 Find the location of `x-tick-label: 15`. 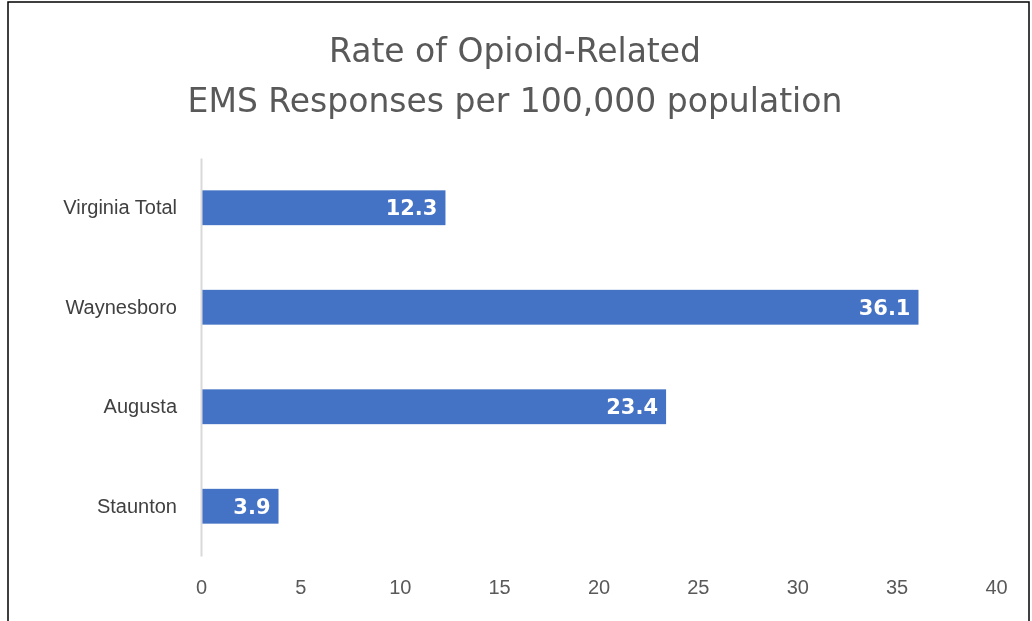

x-tick-label: 15 is located at coordinates (499, 587).